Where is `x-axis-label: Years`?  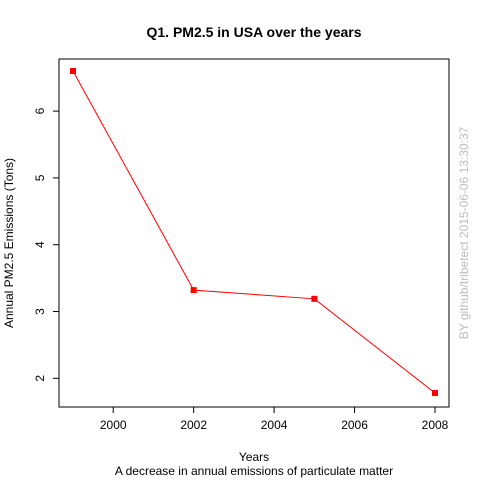 x-axis-label: Years is located at coordinates (254, 457).